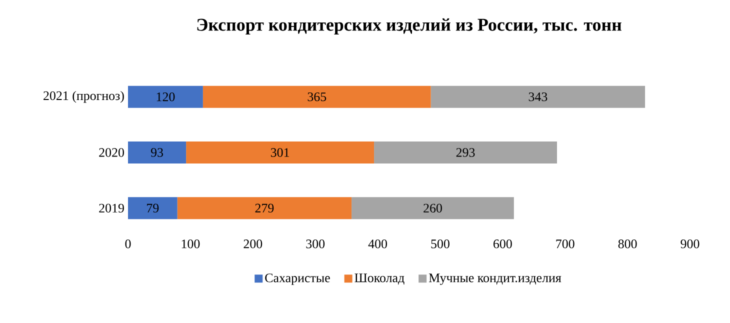  What do you see at coordinates (84, 96) in the screenshot?
I see `y-tick-label: 2021 (прогноз)` at bounding box center [84, 96].